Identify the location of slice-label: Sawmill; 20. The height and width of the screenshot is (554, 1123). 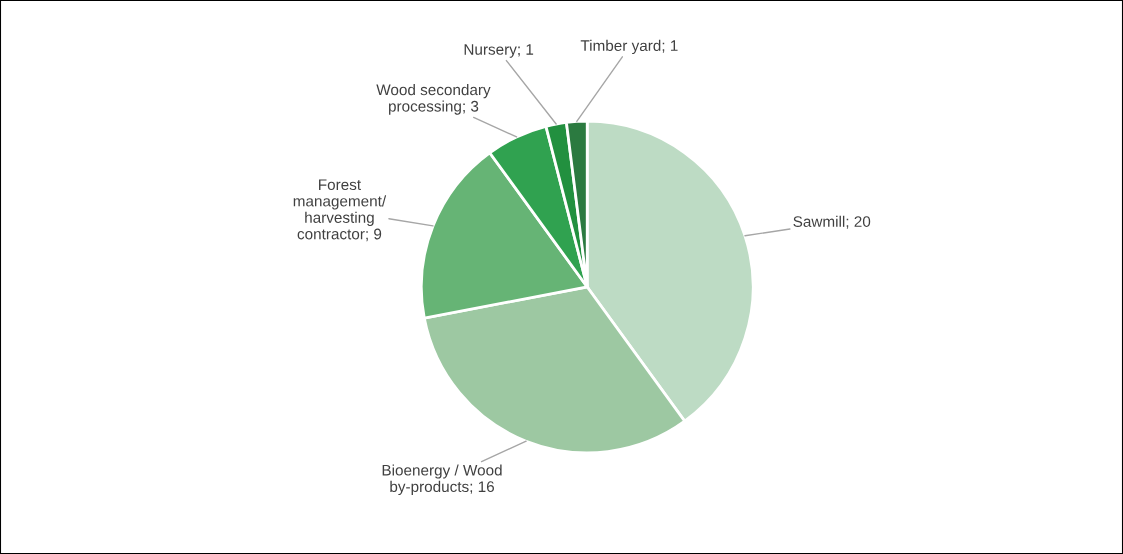
(832, 222).